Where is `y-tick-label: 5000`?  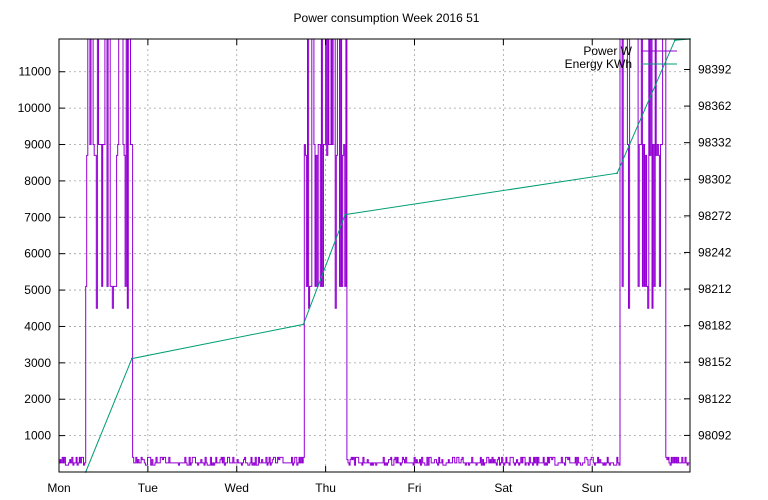
y-tick-label: 5000 is located at coordinates (37, 290).